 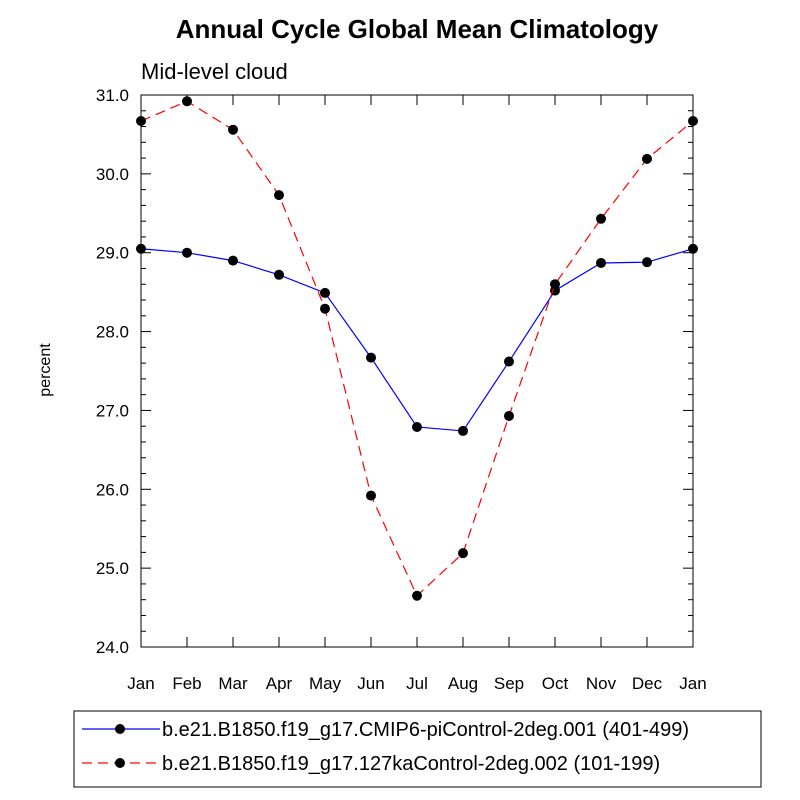 I want to click on x-tick-label: Nov, so click(x=601, y=683).